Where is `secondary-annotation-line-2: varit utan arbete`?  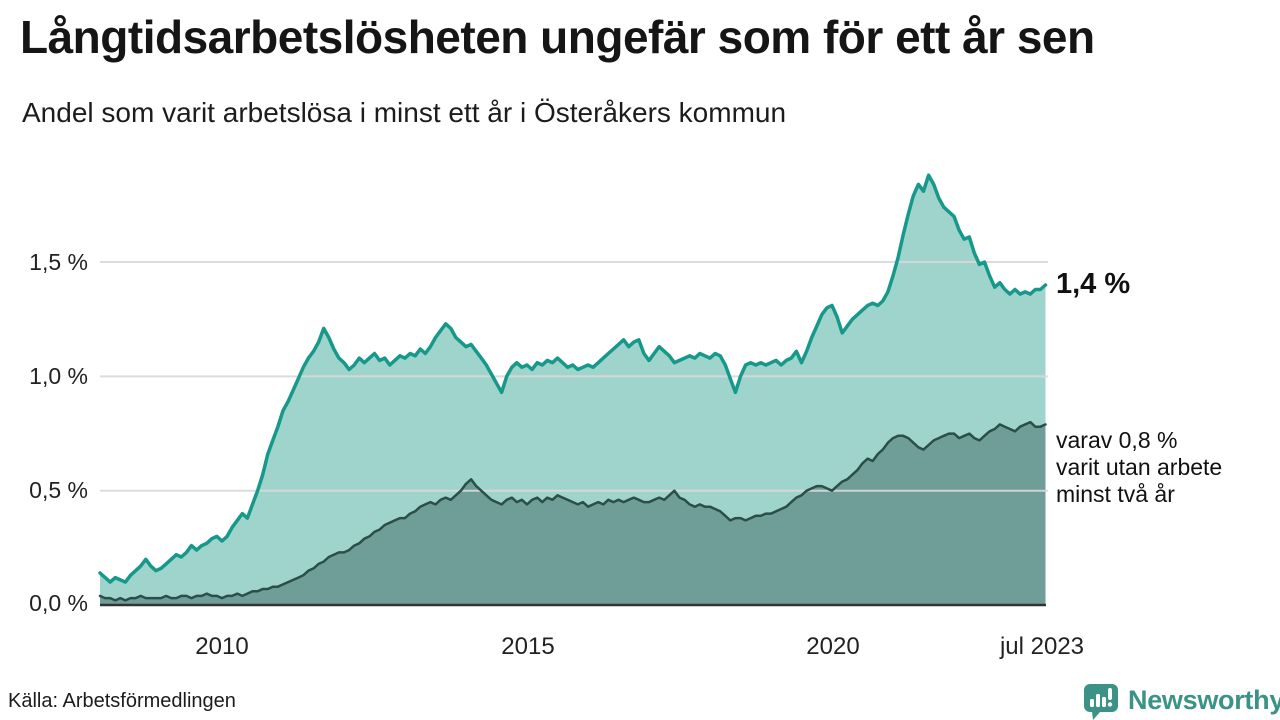
secondary-annotation-line-2: varit utan arbete is located at coordinates (1139, 467).